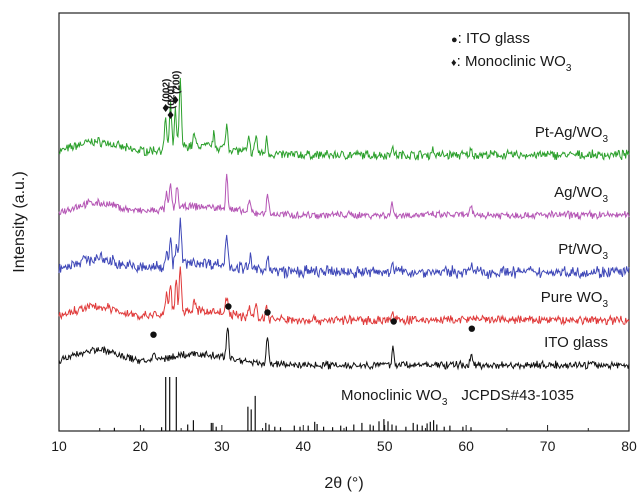  Describe the element at coordinates (605, 304) in the screenshot. I see `series-label-sub-3: 3` at that location.